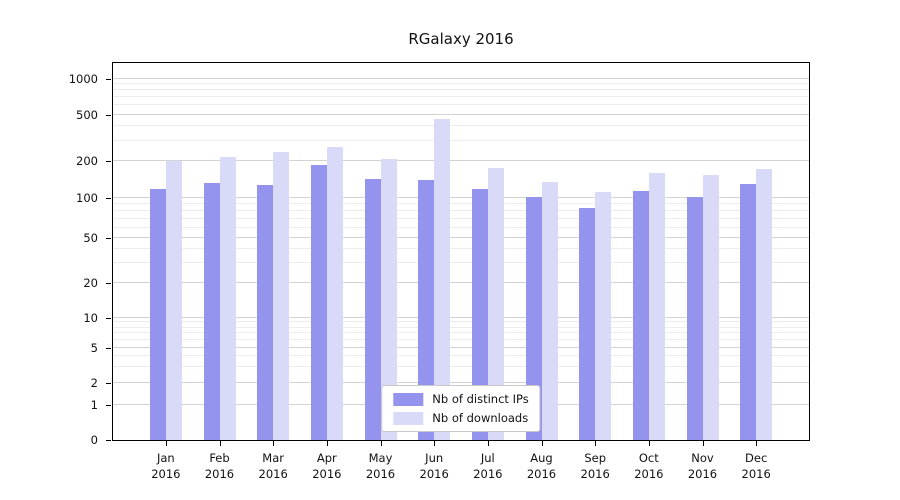 The image size is (900, 500). What do you see at coordinates (461, 39) in the screenshot?
I see `chart-title: RGalaxy 2016` at bounding box center [461, 39].